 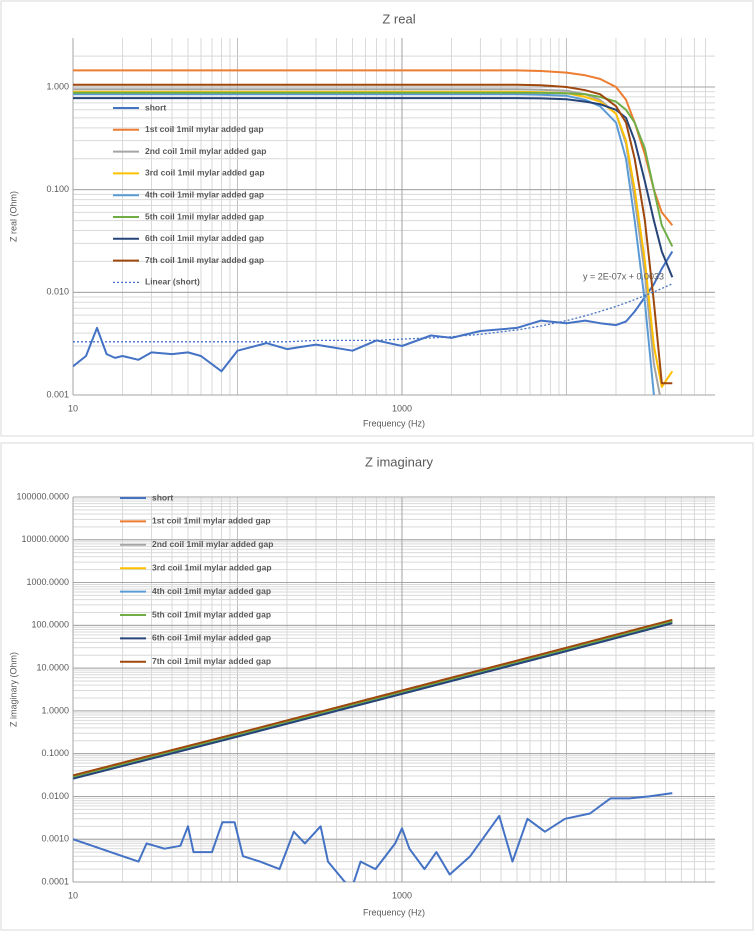 What do you see at coordinates (623, 276) in the screenshot?
I see `trend-equation: y = 2E-07x + 0.0033` at bounding box center [623, 276].